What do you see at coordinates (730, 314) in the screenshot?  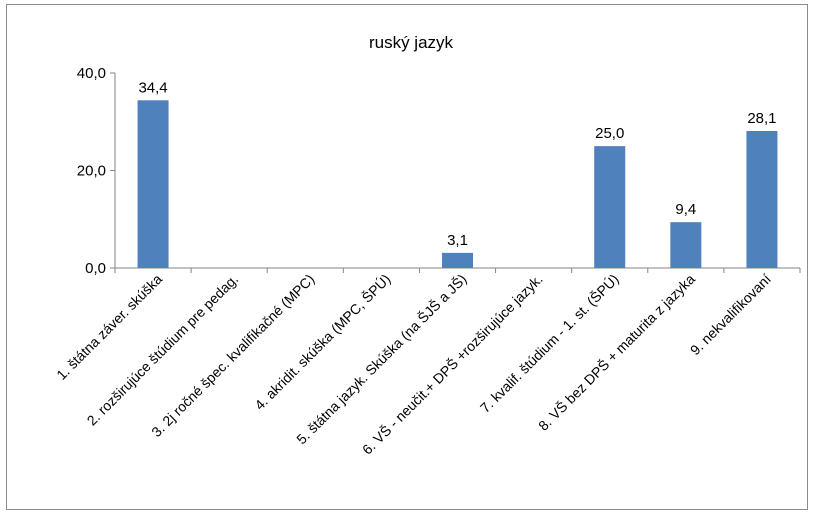 I see `category-label: 9. nekvalifikovaní` at bounding box center [730, 314].